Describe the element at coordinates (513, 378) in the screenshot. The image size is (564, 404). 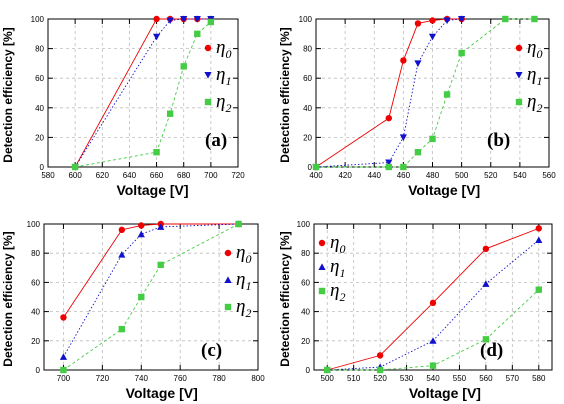
I see `x-tick-label: 570` at that location.